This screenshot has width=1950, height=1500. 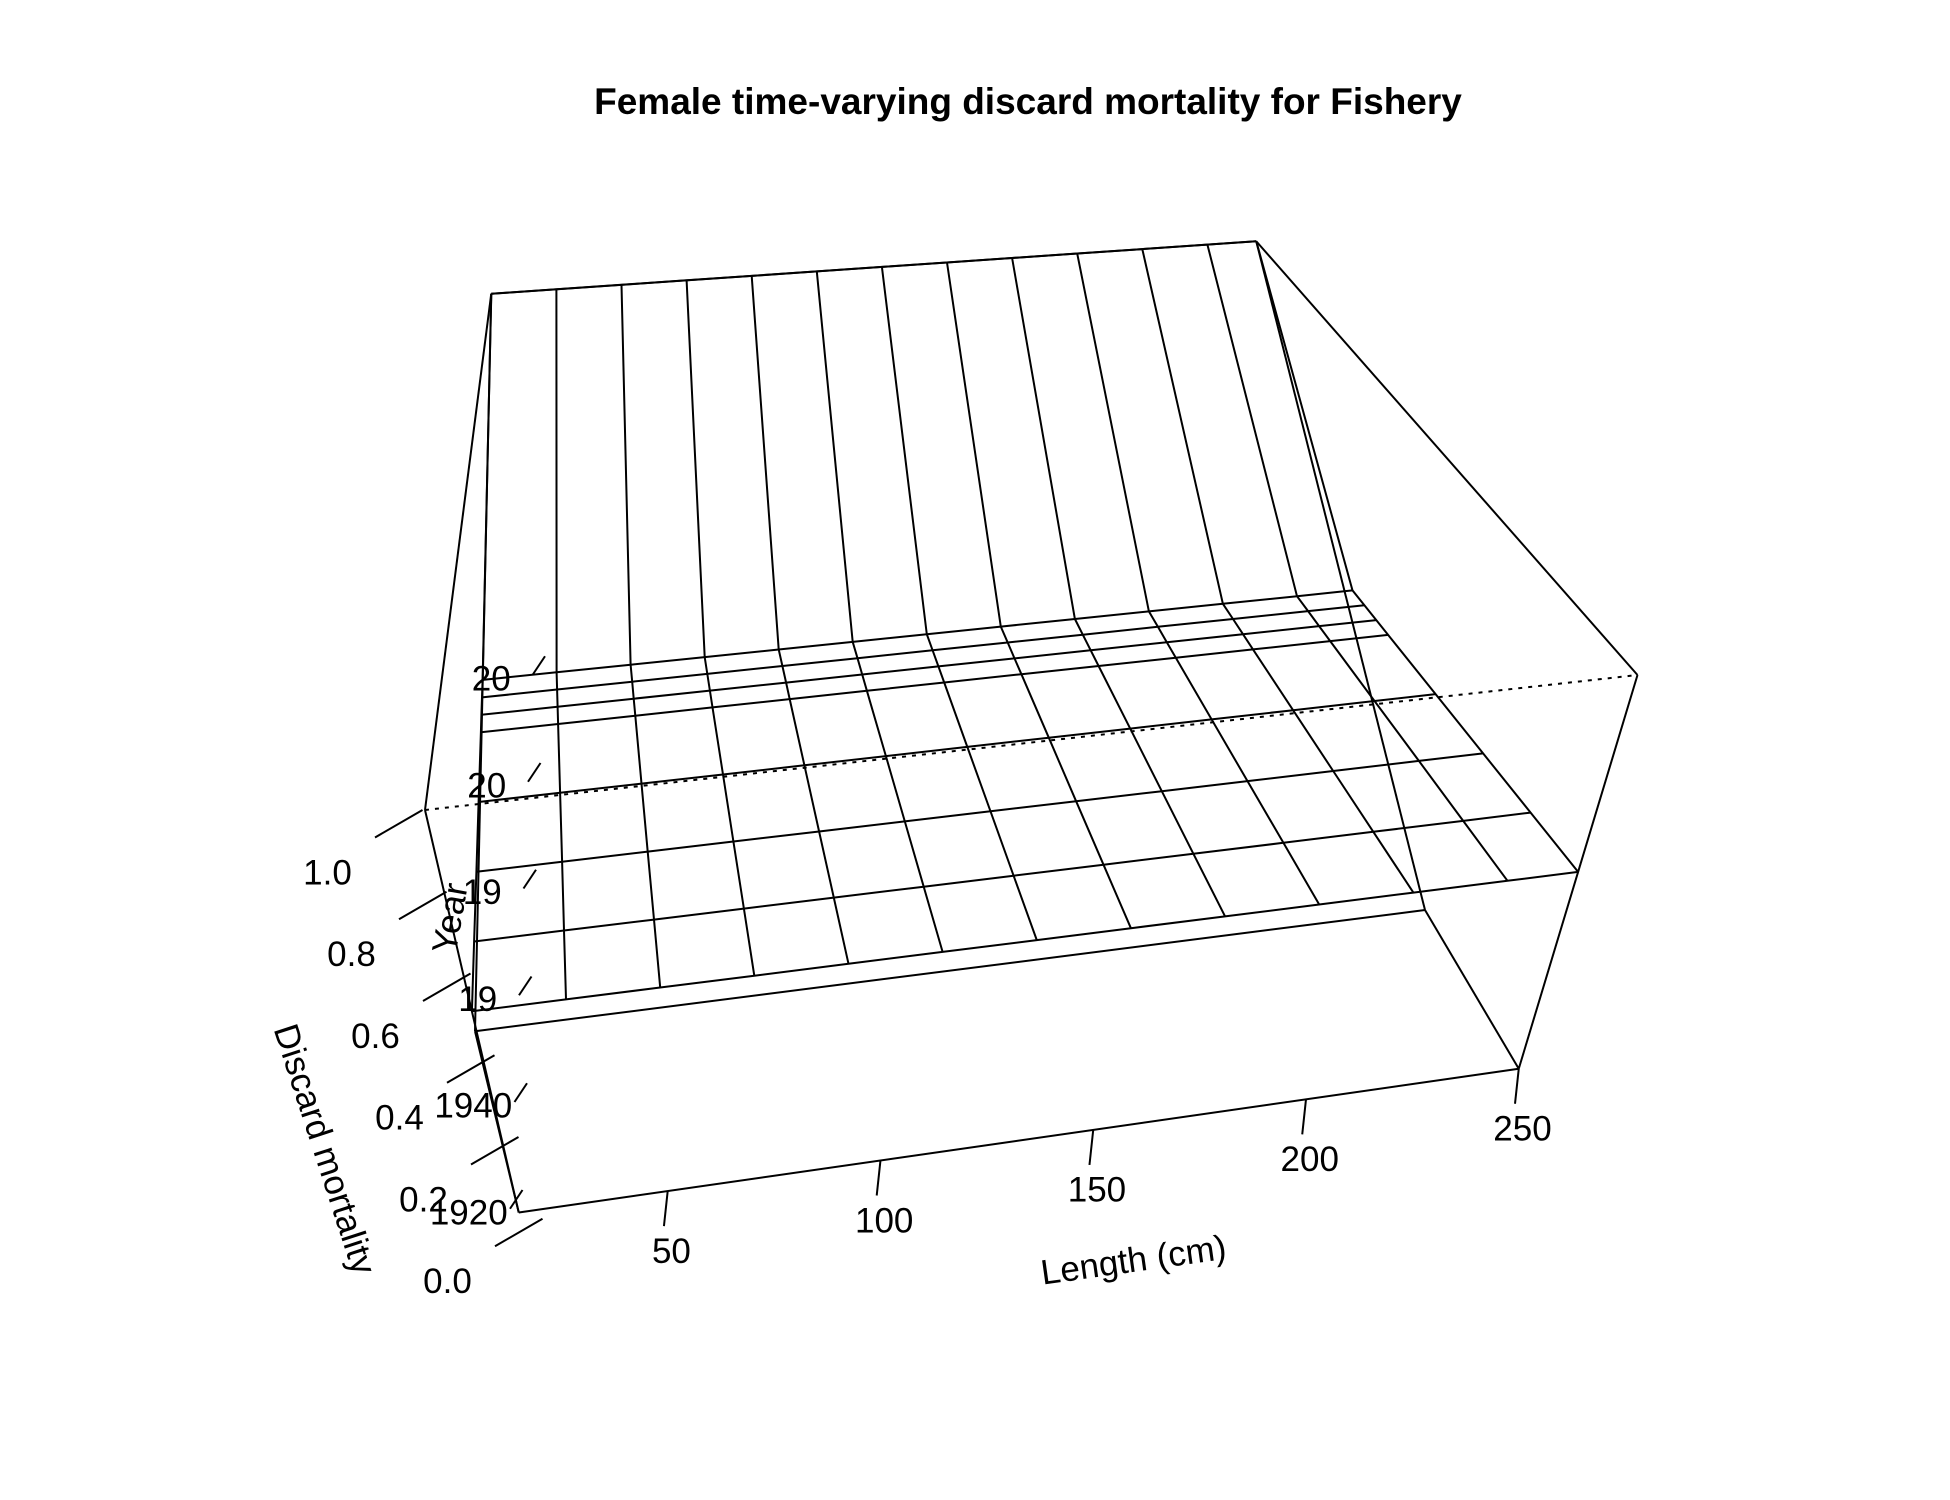 What do you see at coordinates (884, 1220) in the screenshot?
I see `x-tick-label: 100` at bounding box center [884, 1220].